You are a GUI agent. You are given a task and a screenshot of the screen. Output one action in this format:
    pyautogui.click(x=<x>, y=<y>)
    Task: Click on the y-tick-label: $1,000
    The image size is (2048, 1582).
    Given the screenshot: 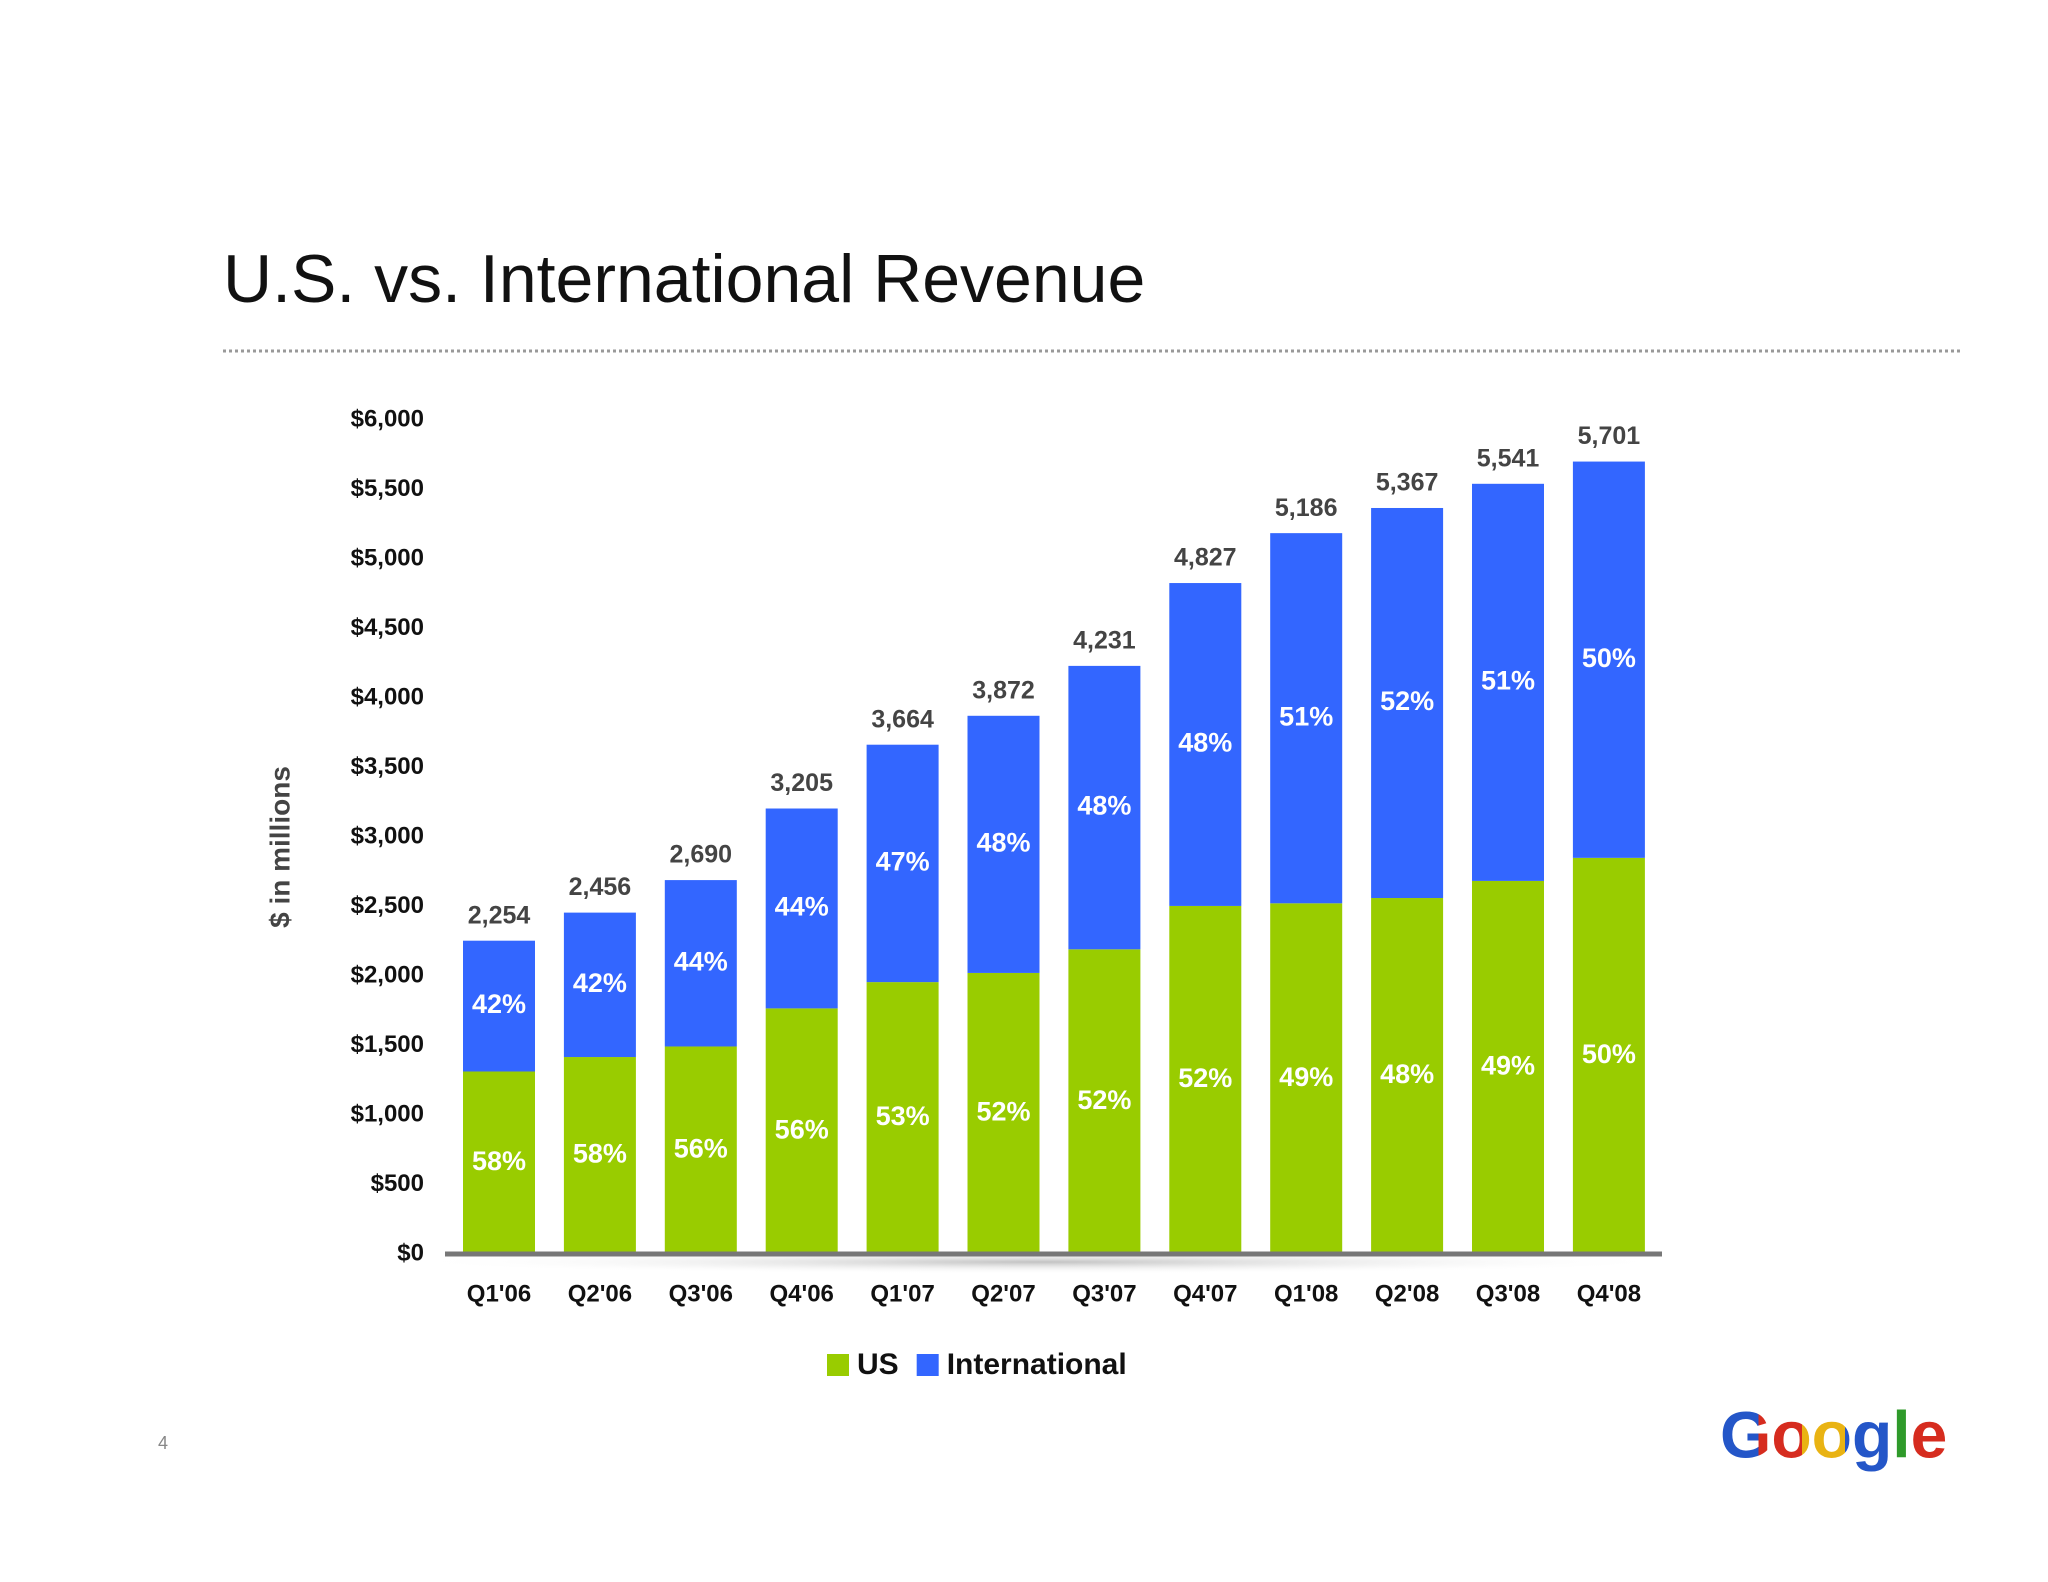 What is the action you would take?
    pyautogui.click(x=387, y=1113)
    